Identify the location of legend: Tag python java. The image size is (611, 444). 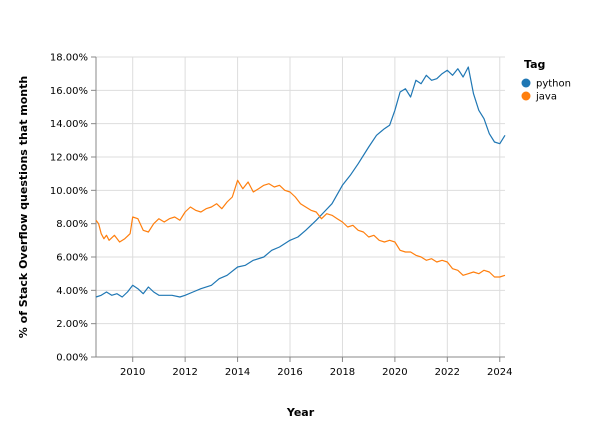
(546, 80).